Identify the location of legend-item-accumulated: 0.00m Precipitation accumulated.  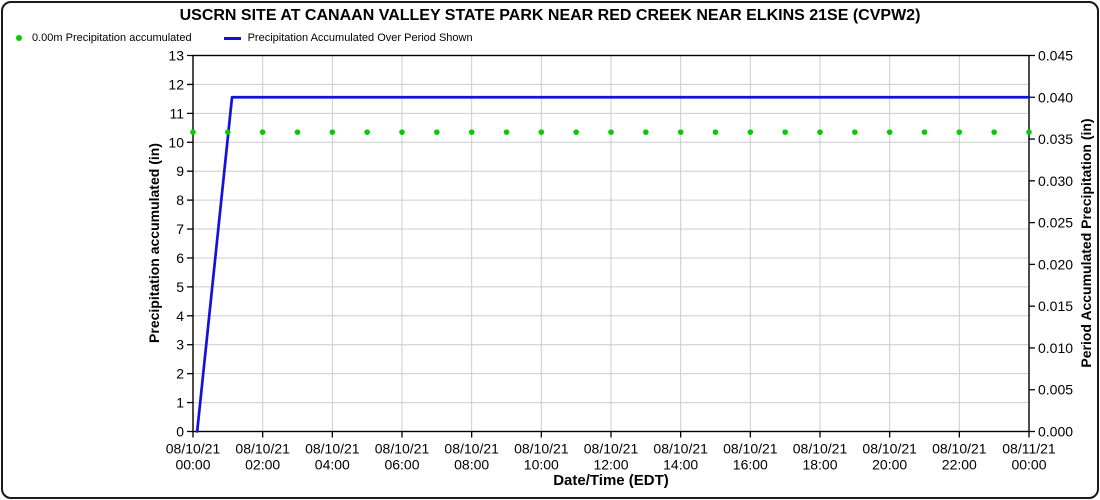
(104, 38).